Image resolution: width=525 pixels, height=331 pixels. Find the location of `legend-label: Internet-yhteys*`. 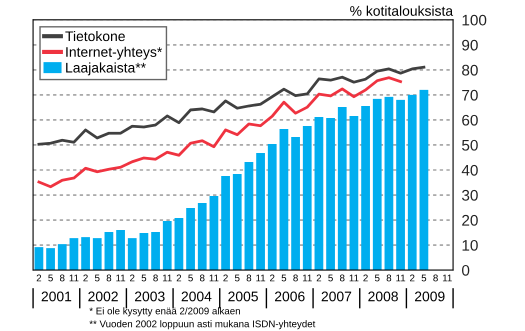

legend-label: Internet-yhteys* is located at coordinates (114, 53).